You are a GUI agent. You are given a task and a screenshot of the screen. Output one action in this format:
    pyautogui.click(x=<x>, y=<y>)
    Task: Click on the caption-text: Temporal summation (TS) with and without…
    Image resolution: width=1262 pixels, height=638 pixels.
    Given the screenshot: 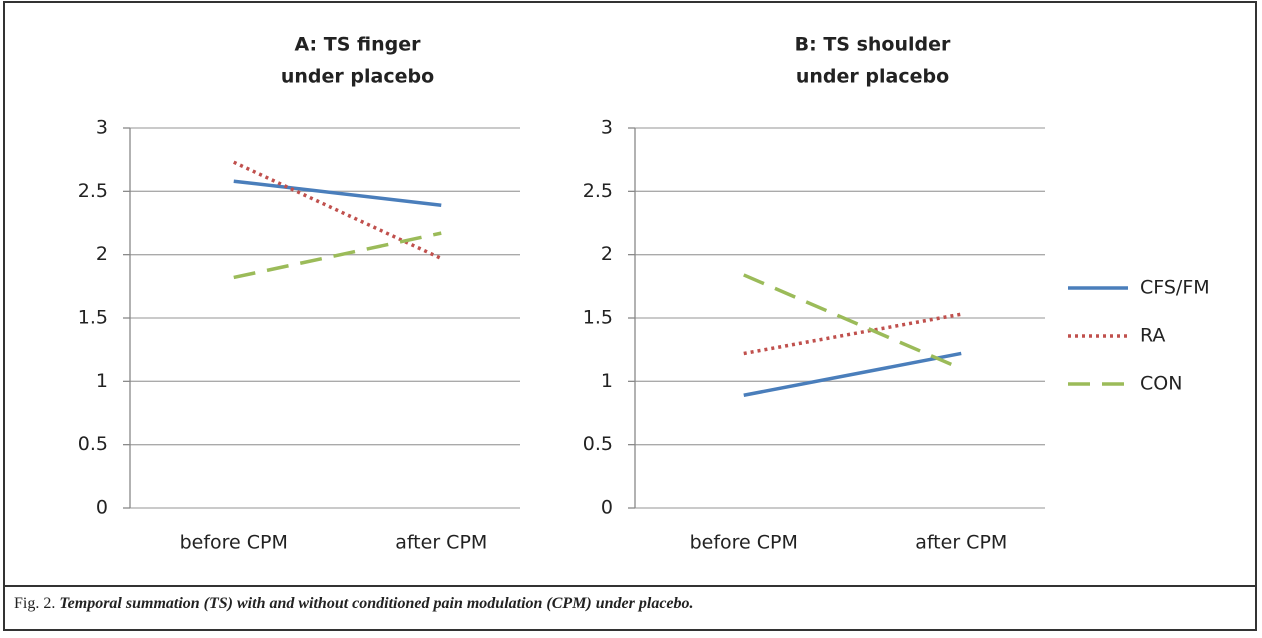 What is the action you would take?
    pyautogui.click(x=376, y=603)
    